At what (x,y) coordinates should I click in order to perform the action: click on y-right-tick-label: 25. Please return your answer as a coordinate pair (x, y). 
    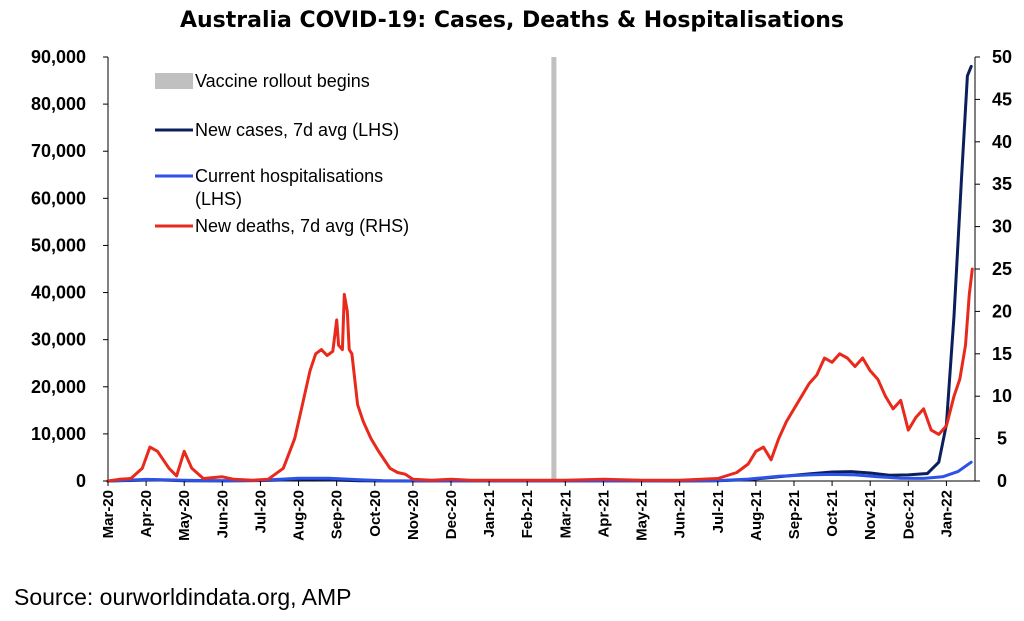
    Looking at the image, I should click on (1002, 269).